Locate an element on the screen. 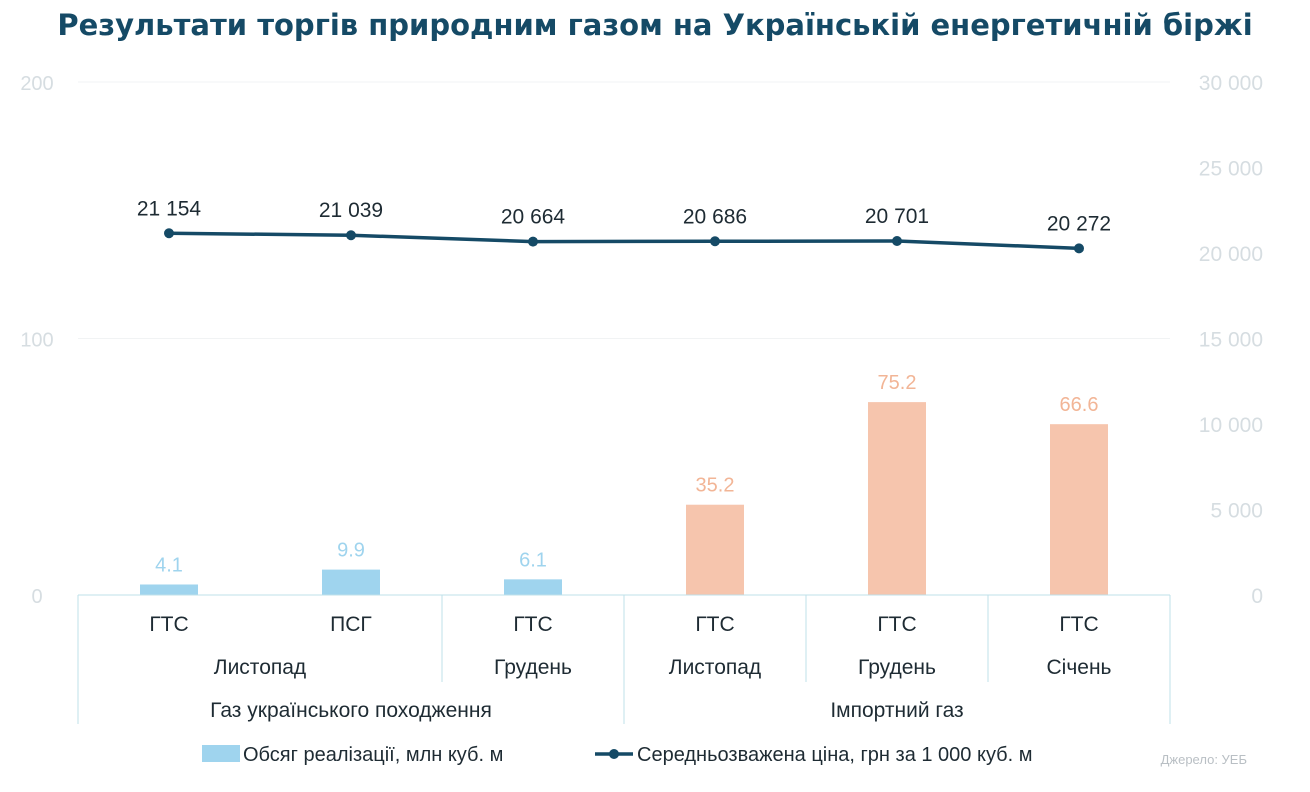  line-series: 21 154 21 039 20 664 20 686 20 701 20 272 is located at coordinates (624, 225).